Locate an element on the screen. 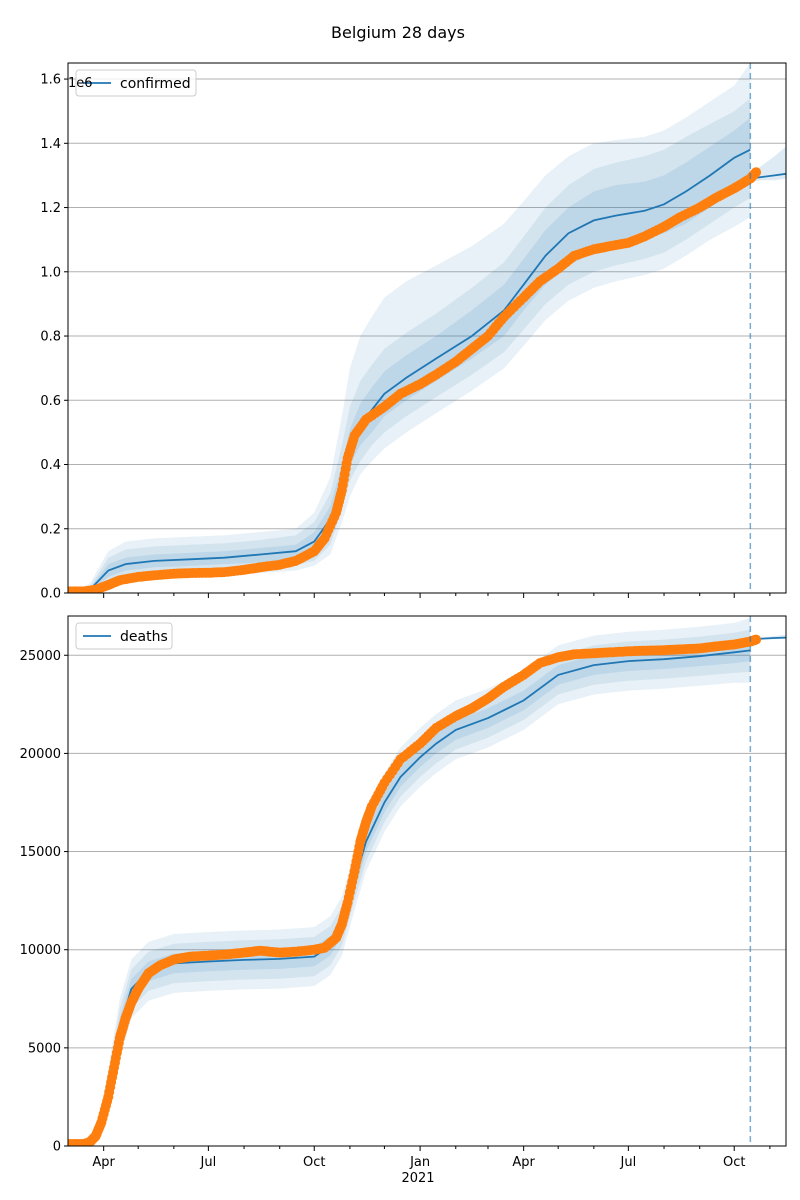 This screenshot has height=1200, width=800. legend: deaths is located at coordinates (124, 636).